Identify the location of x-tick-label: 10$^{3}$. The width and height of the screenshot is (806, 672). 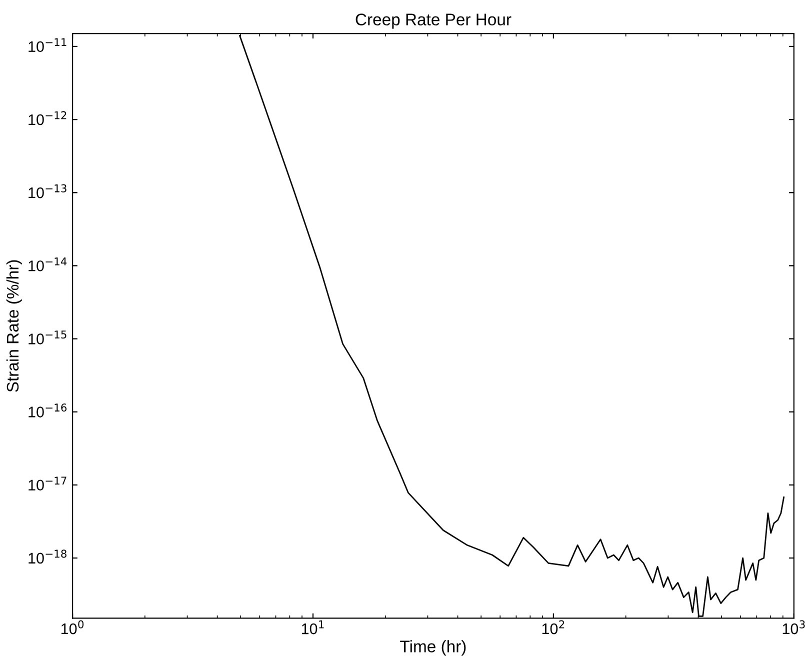
(793, 627).